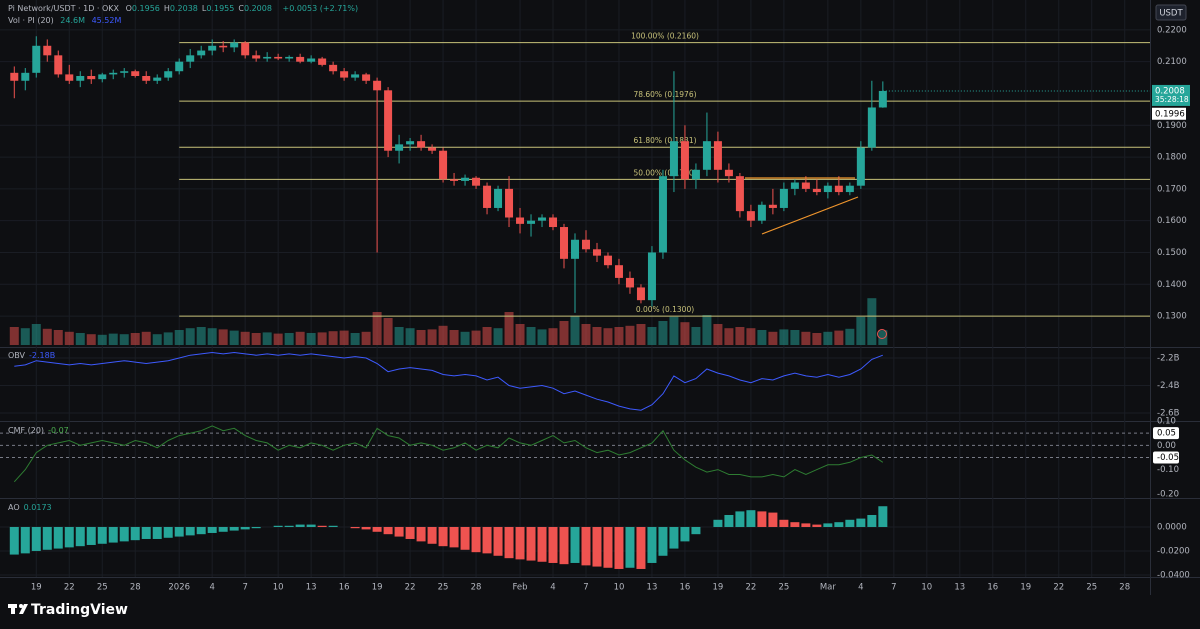 The image size is (1200, 629). What do you see at coordinates (1172, 527) in the screenshot?
I see `y-tick-label: 0.0000` at bounding box center [1172, 527].